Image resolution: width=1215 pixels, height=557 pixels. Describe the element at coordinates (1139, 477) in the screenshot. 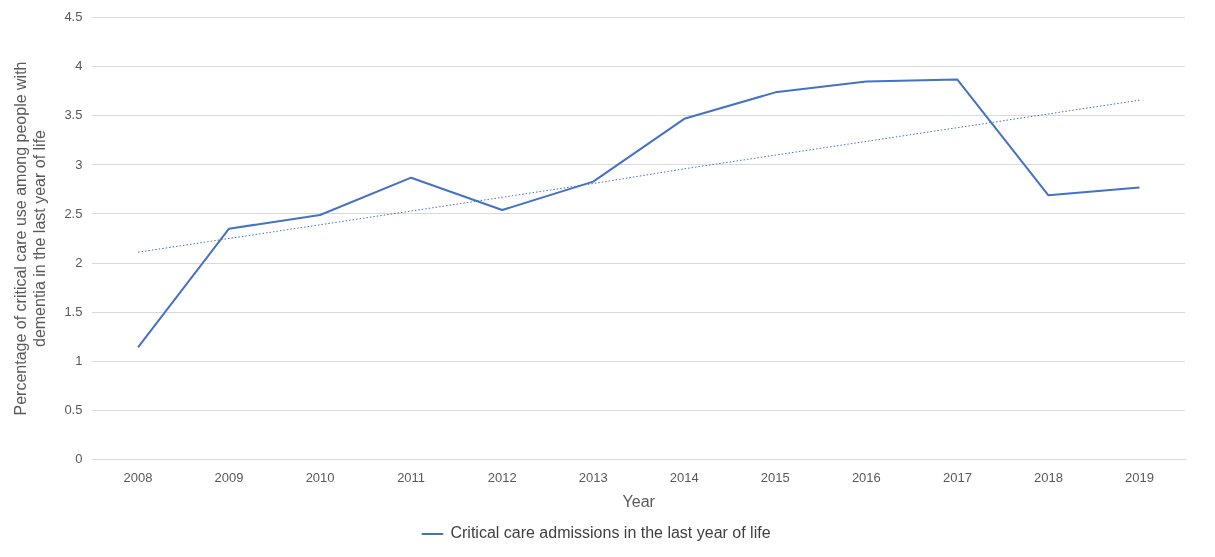

I see `x-tick-label: 2019` at that location.